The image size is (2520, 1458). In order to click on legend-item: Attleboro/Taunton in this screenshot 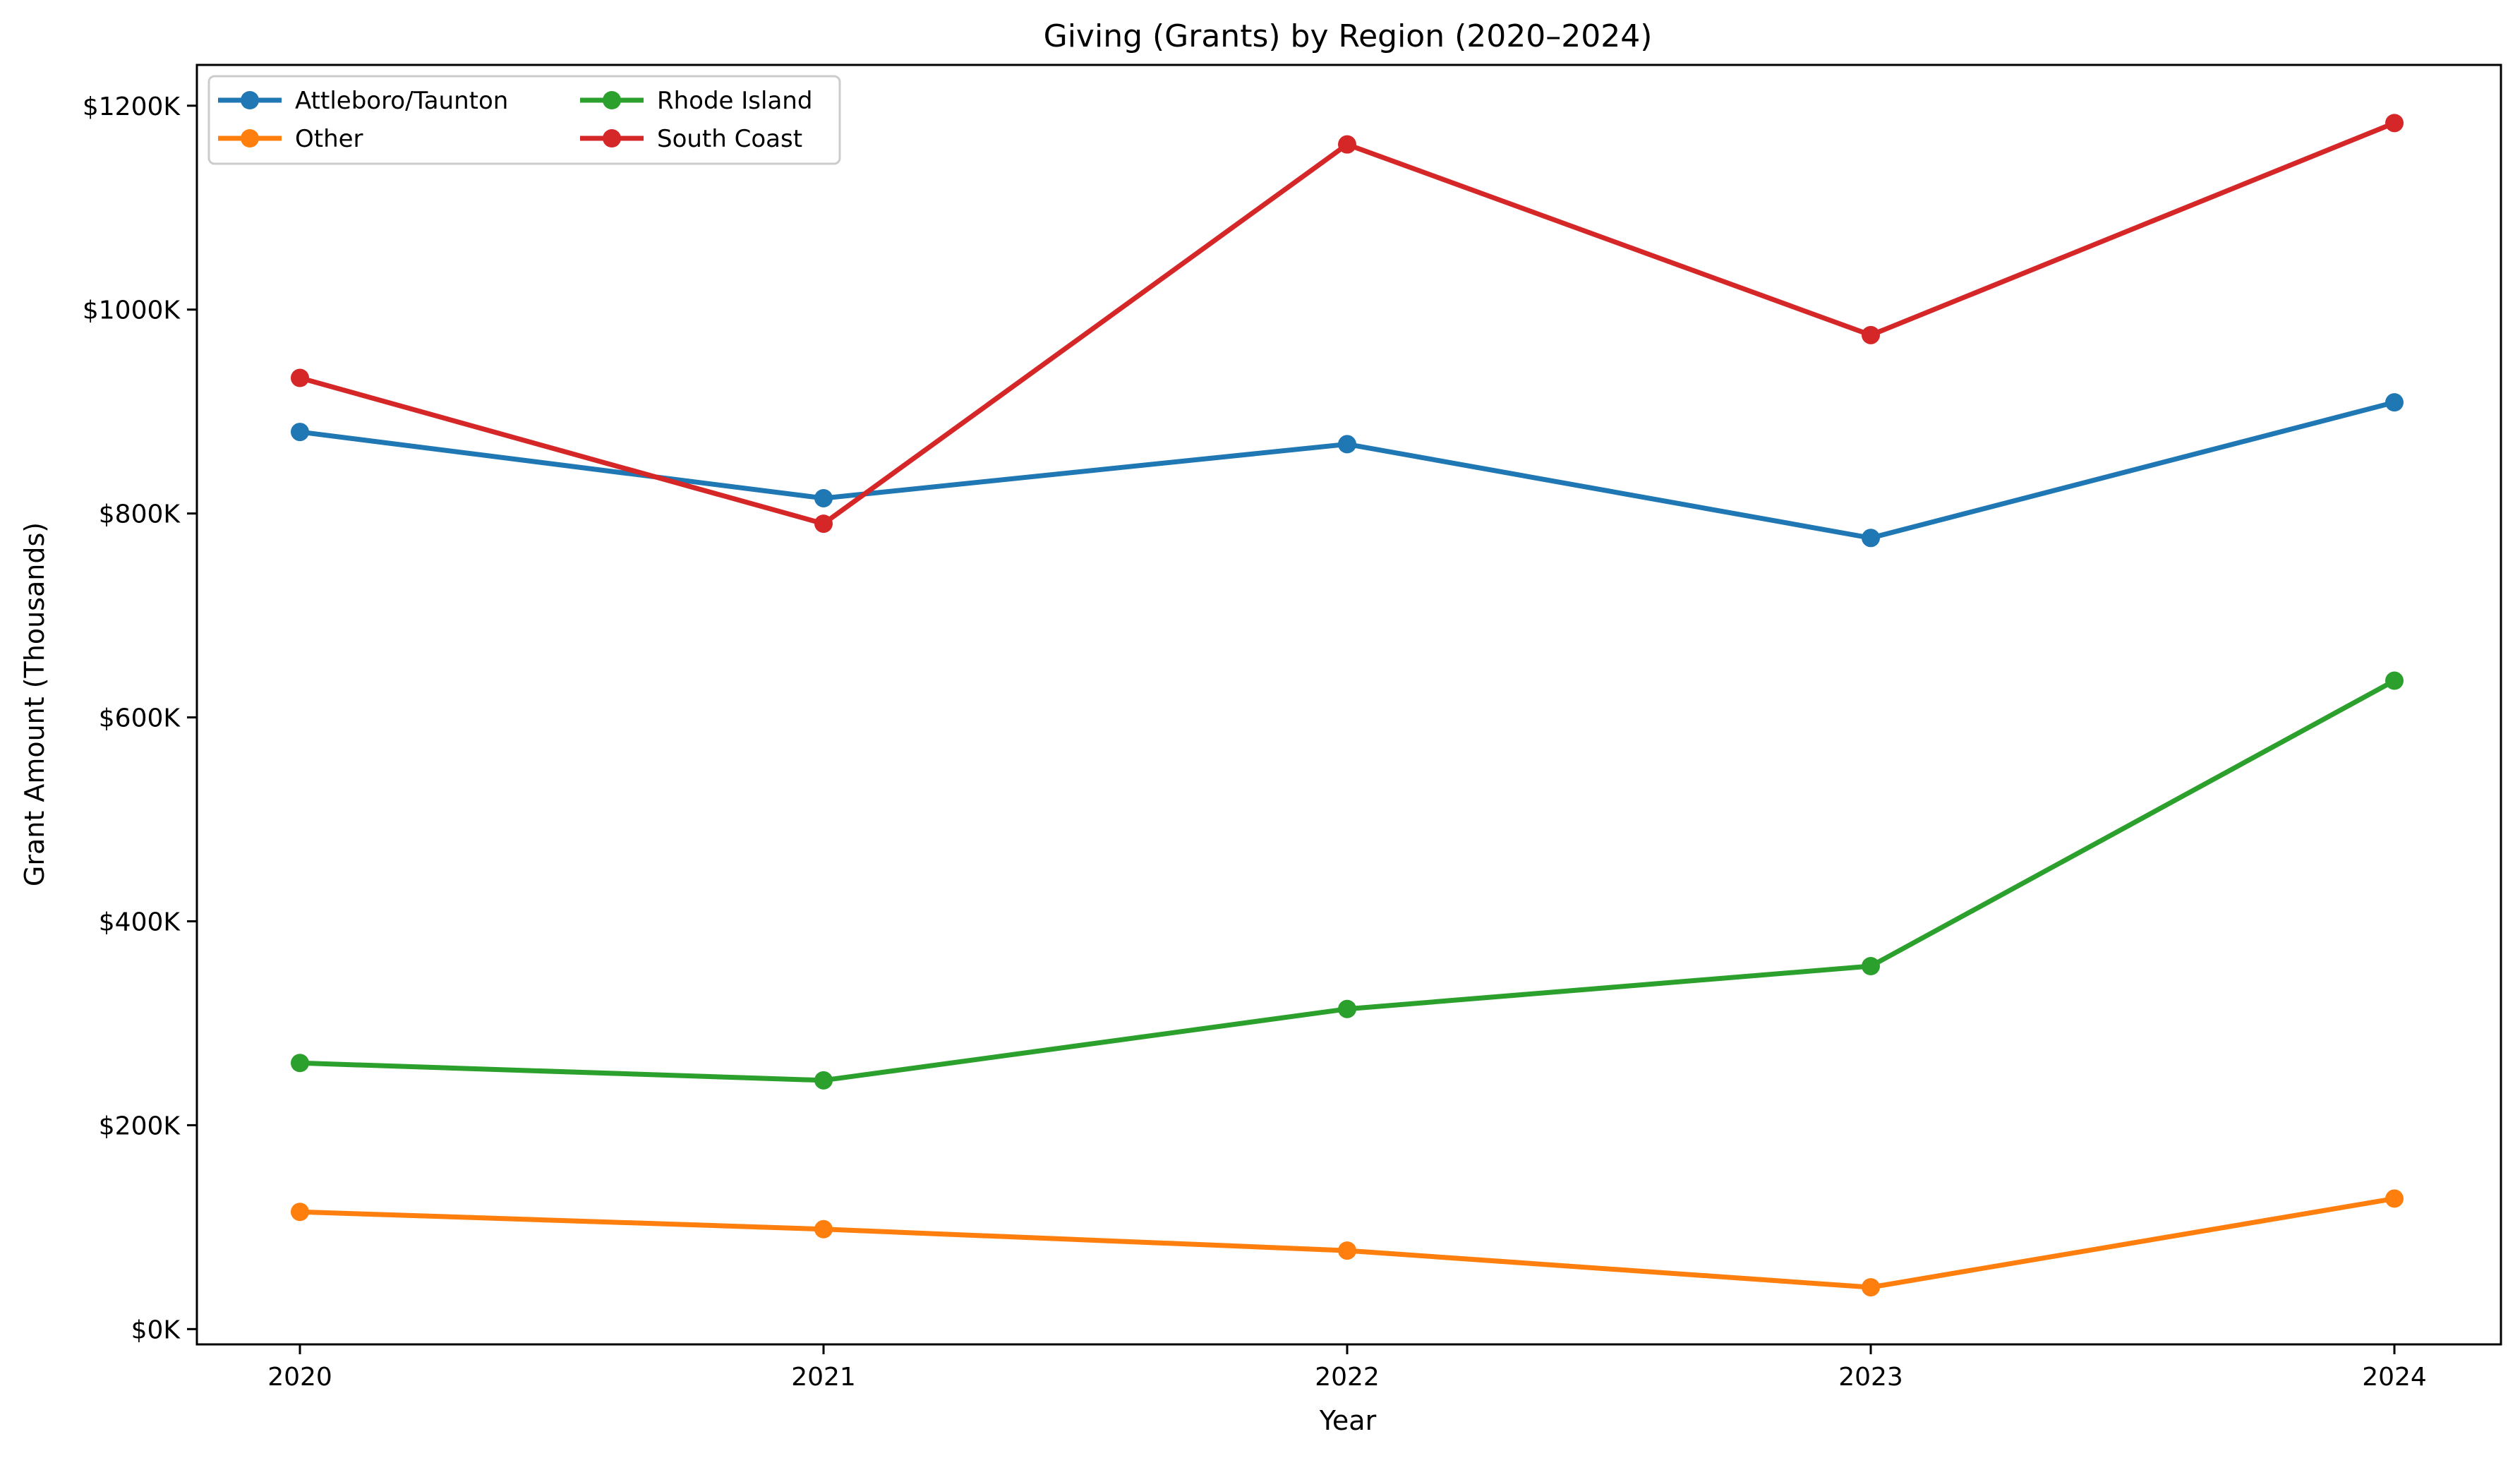, I will do `click(363, 101)`.